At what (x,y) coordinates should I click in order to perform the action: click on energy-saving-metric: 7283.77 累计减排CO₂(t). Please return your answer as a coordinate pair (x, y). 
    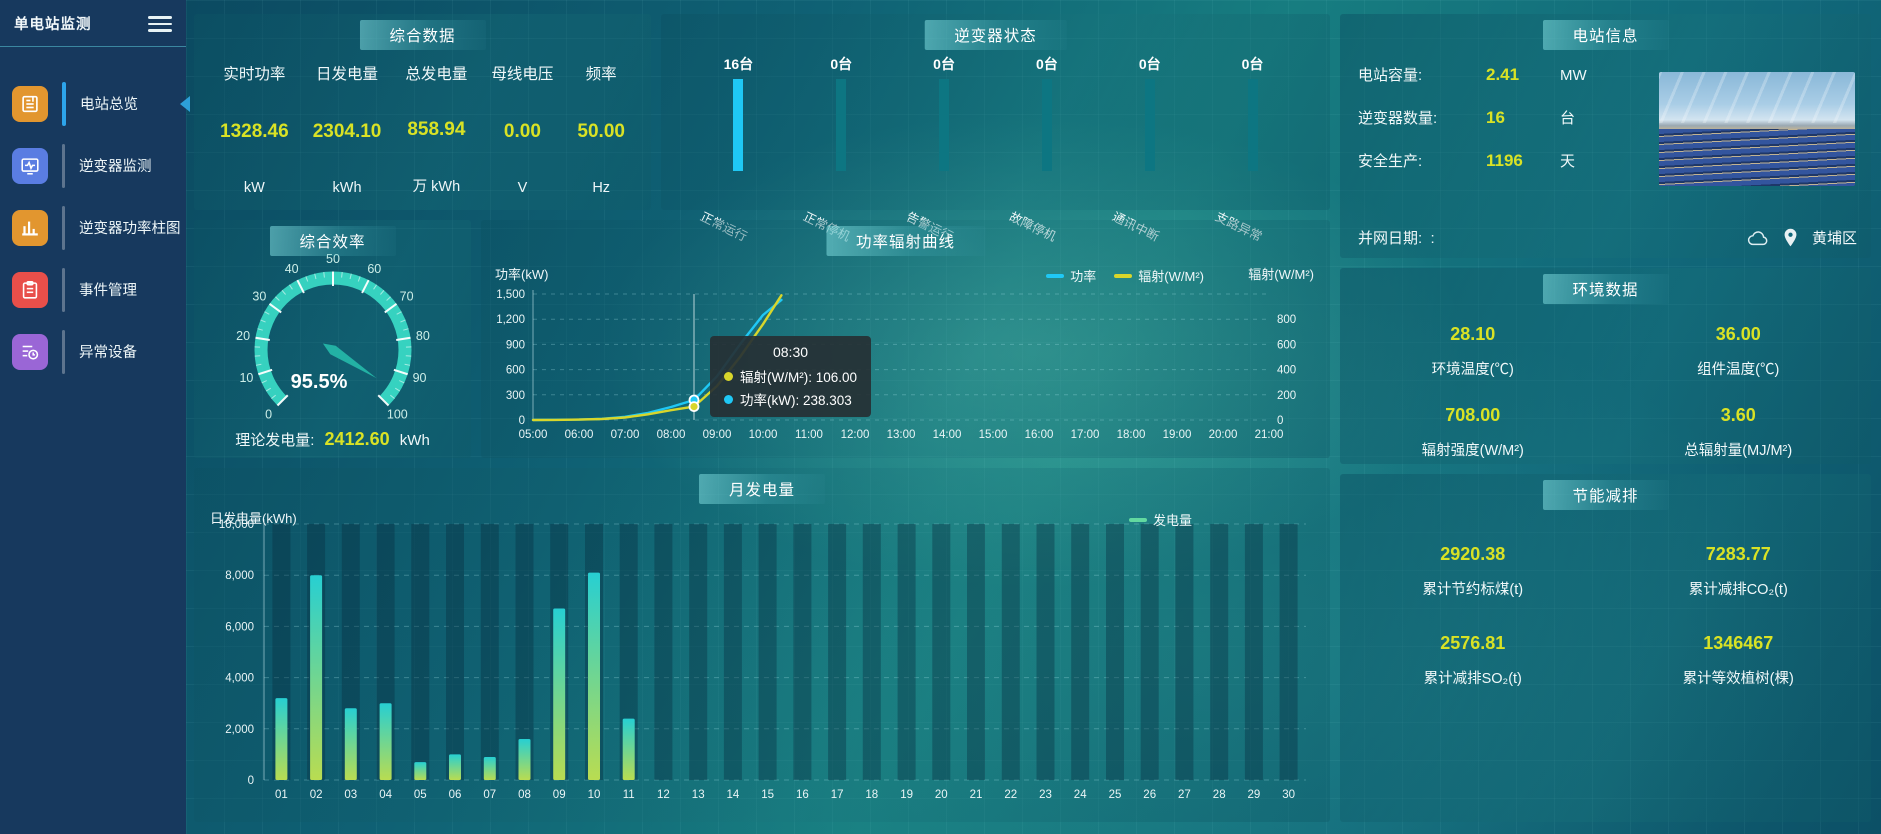
    Looking at the image, I should click on (1739, 571).